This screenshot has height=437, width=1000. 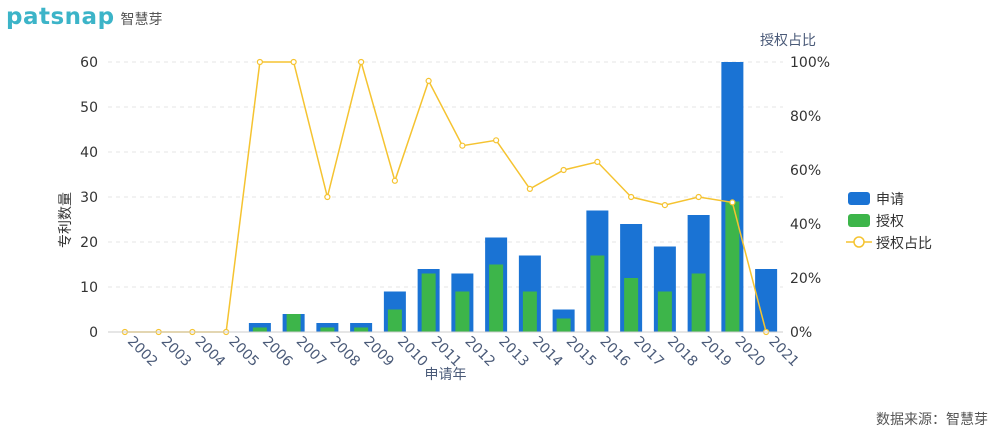 I want to click on x-tick-label: 2016, so click(x=615, y=352).